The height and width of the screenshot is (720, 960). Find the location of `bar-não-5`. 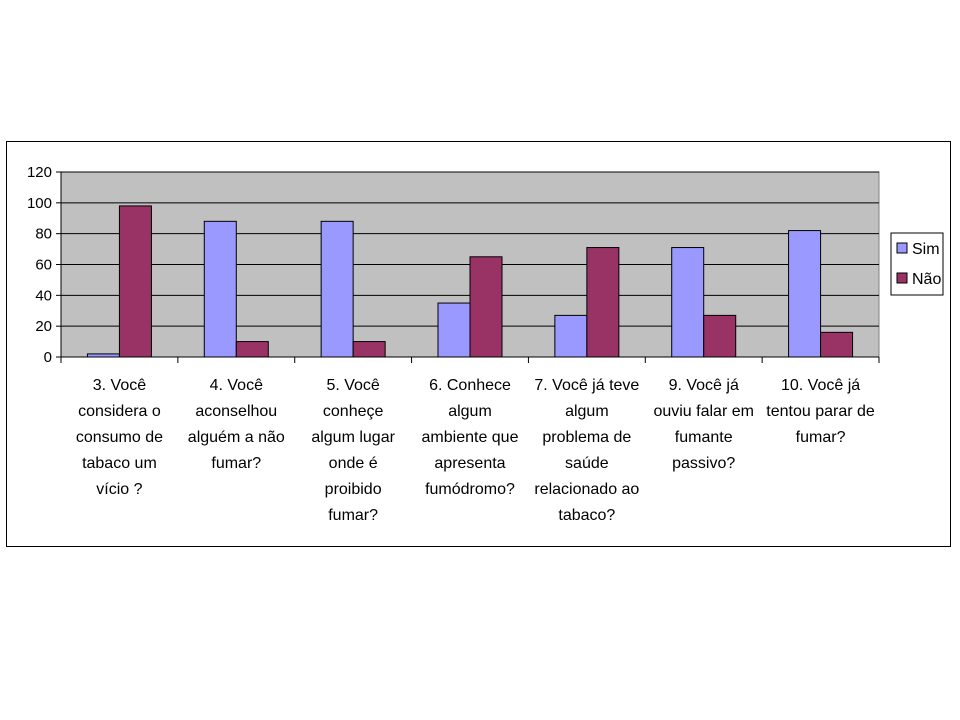

bar-não-5 is located at coordinates (720, 336).